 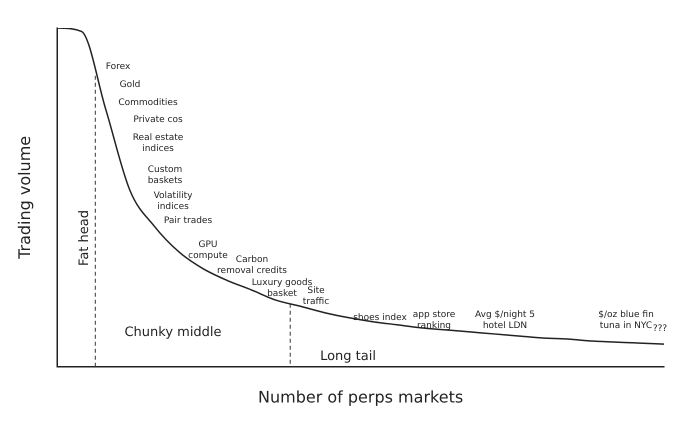 I want to click on annotation: Gold, so click(x=130, y=85).